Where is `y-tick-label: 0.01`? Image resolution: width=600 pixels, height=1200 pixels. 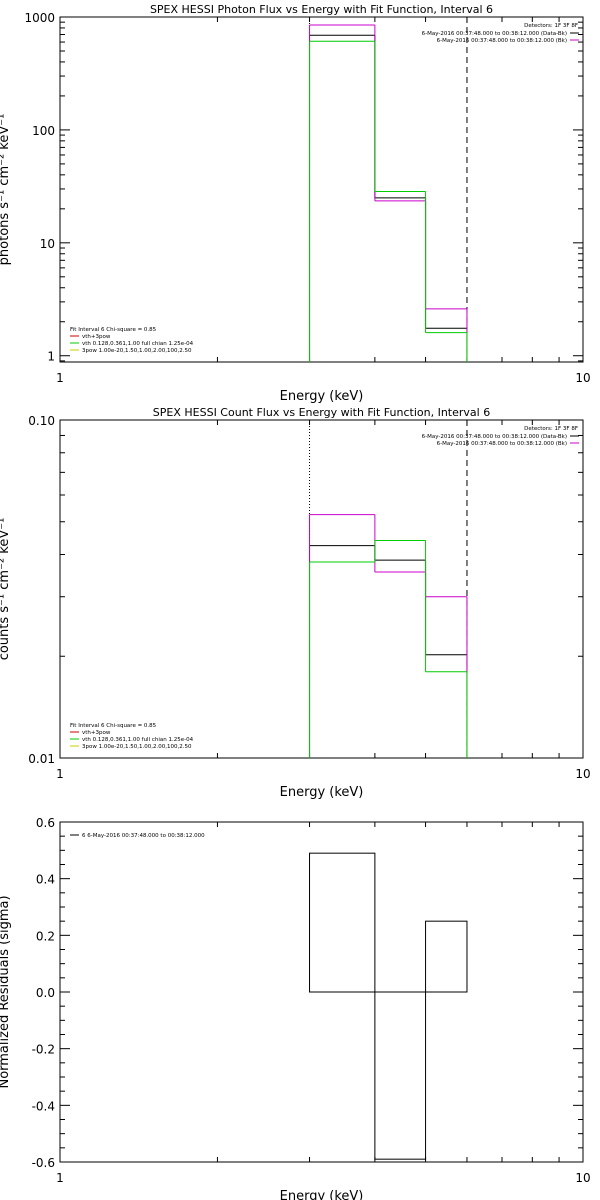 y-tick-label: 0.01 is located at coordinates (41, 759).